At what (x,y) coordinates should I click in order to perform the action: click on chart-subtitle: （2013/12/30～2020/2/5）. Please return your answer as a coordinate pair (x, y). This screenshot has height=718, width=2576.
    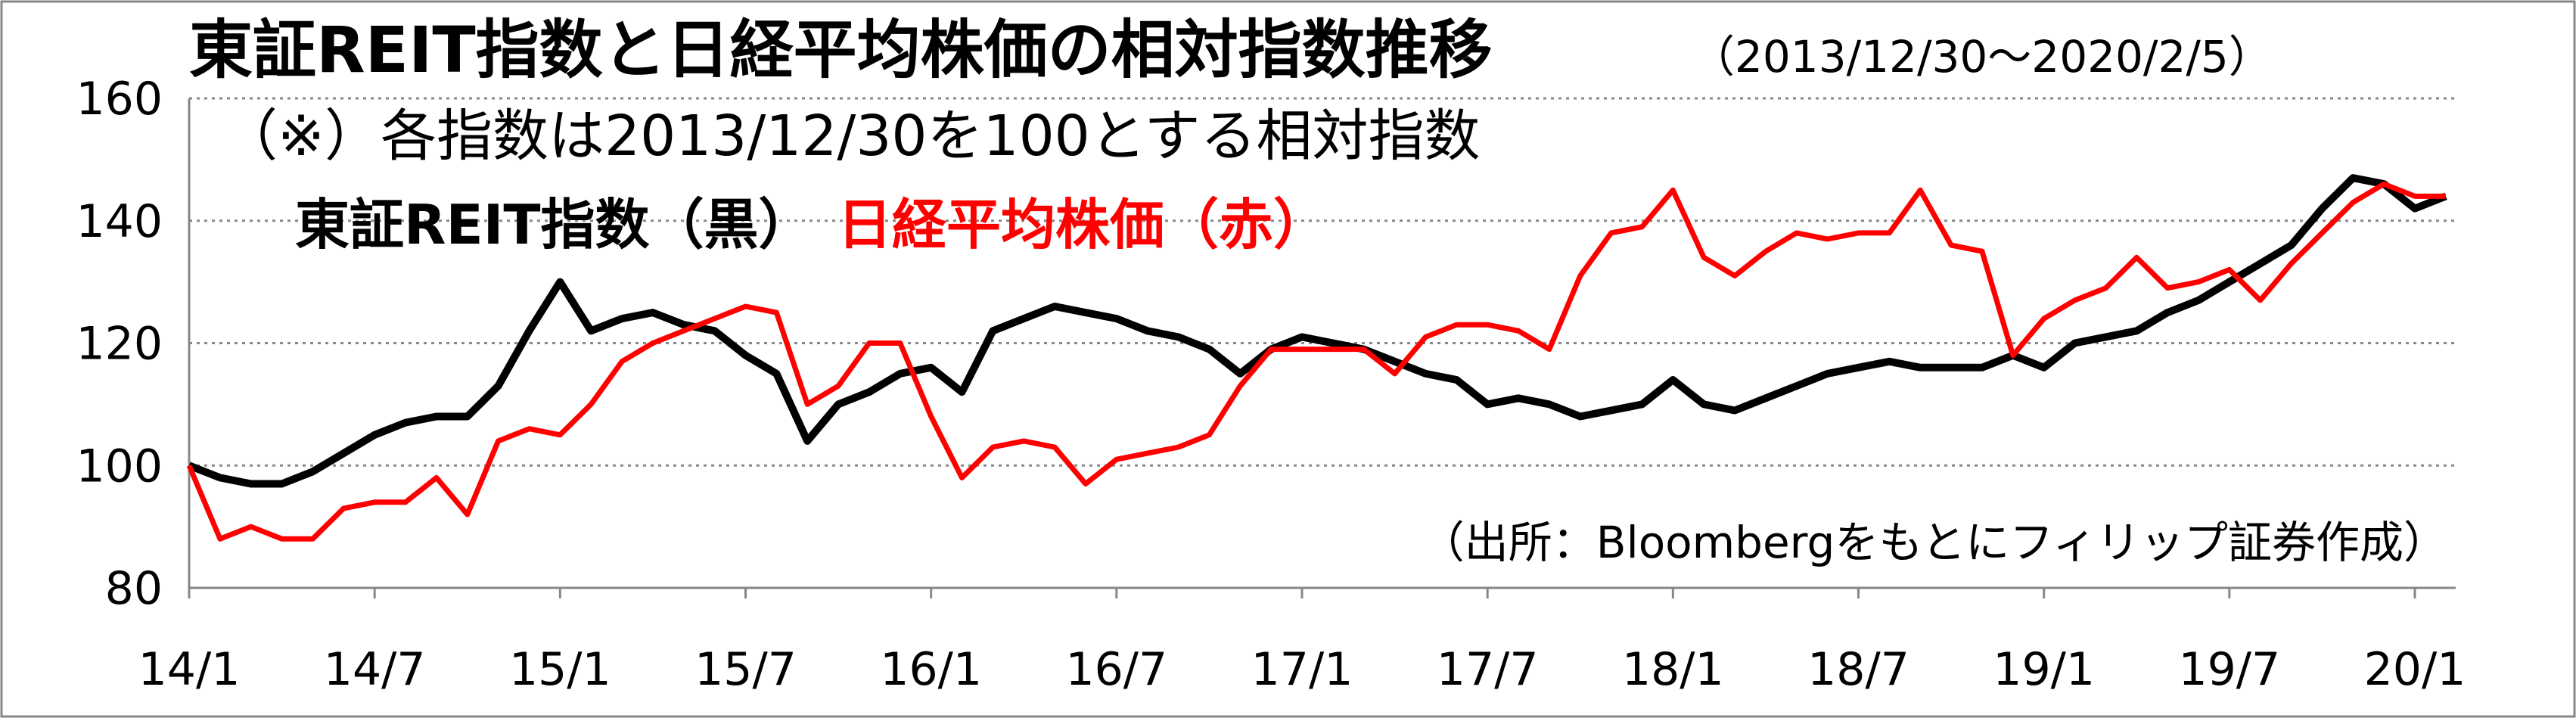
    Looking at the image, I should click on (1982, 56).